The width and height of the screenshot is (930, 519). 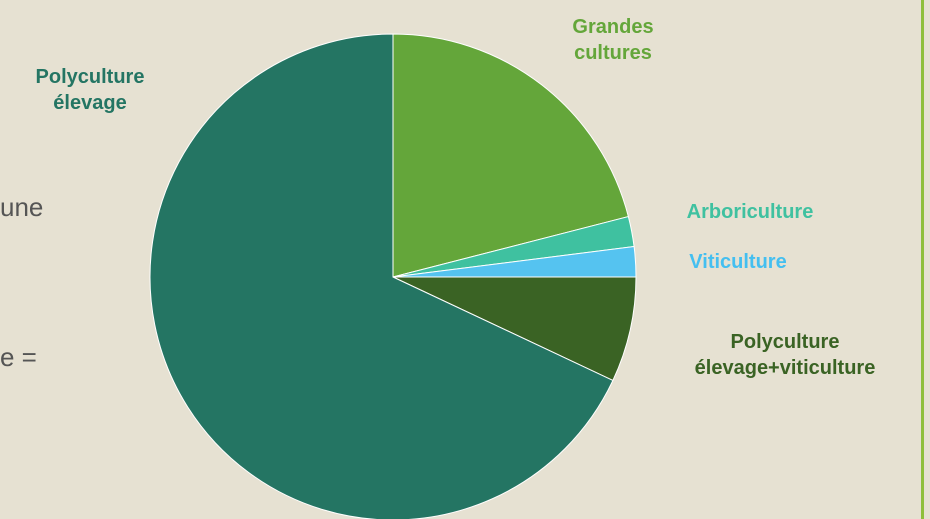 What do you see at coordinates (750, 212) in the screenshot?
I see `slice-label: Arboriculture` at bounding box center [750, 212].